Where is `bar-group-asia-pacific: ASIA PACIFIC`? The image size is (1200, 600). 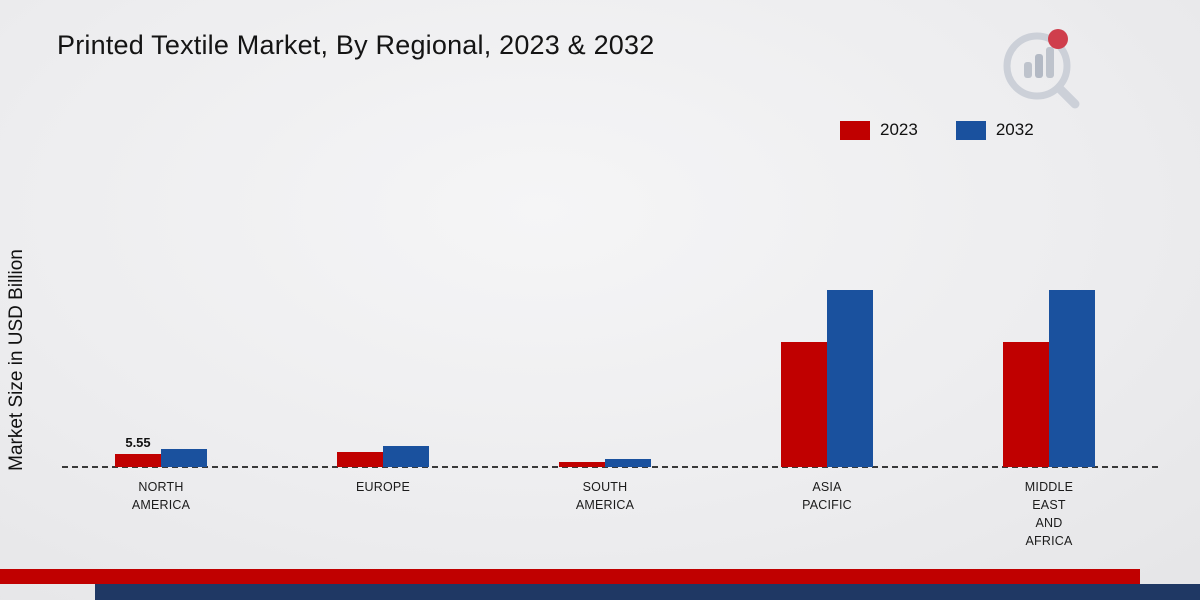
bar-group-asia-pacific: ASIA PACIFIC is located at coordinates (827, 319).